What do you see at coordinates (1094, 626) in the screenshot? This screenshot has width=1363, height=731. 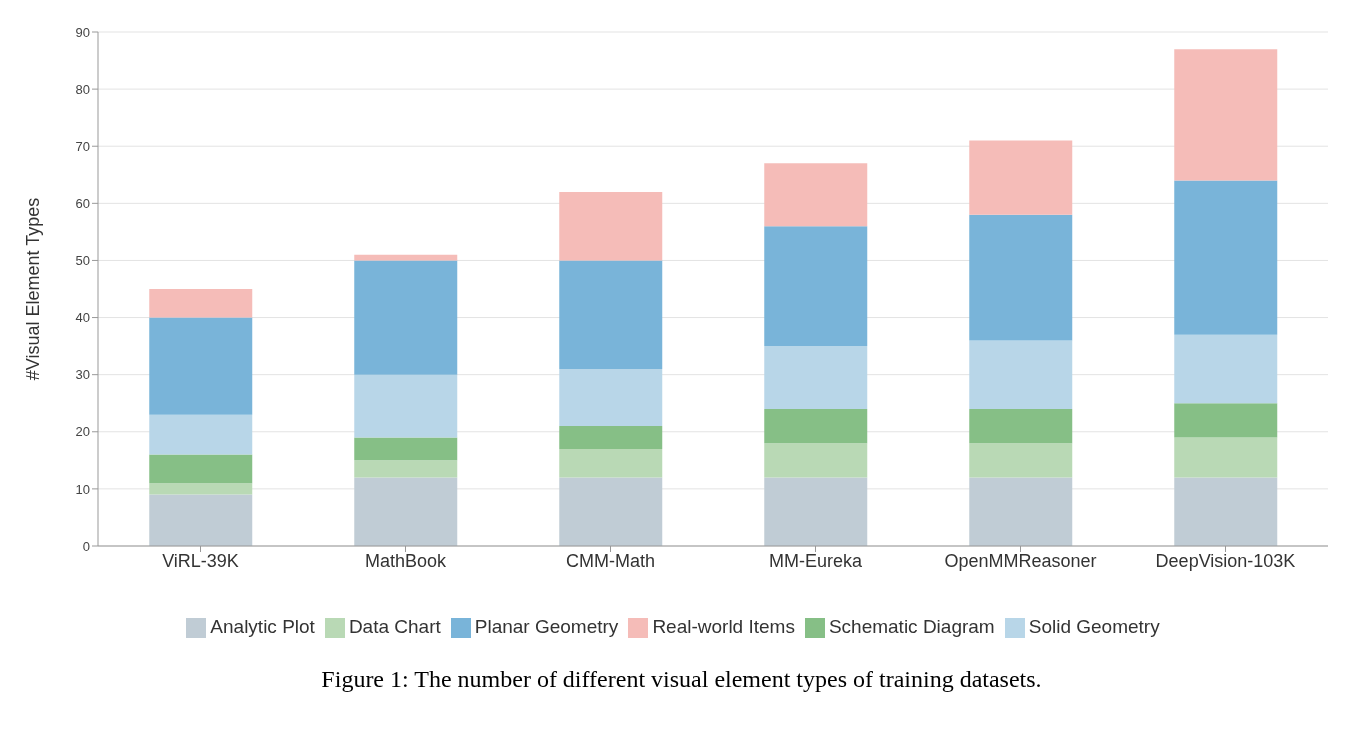 I see `legend-label: Solid Geometry` at bounding box center [1094, 626].